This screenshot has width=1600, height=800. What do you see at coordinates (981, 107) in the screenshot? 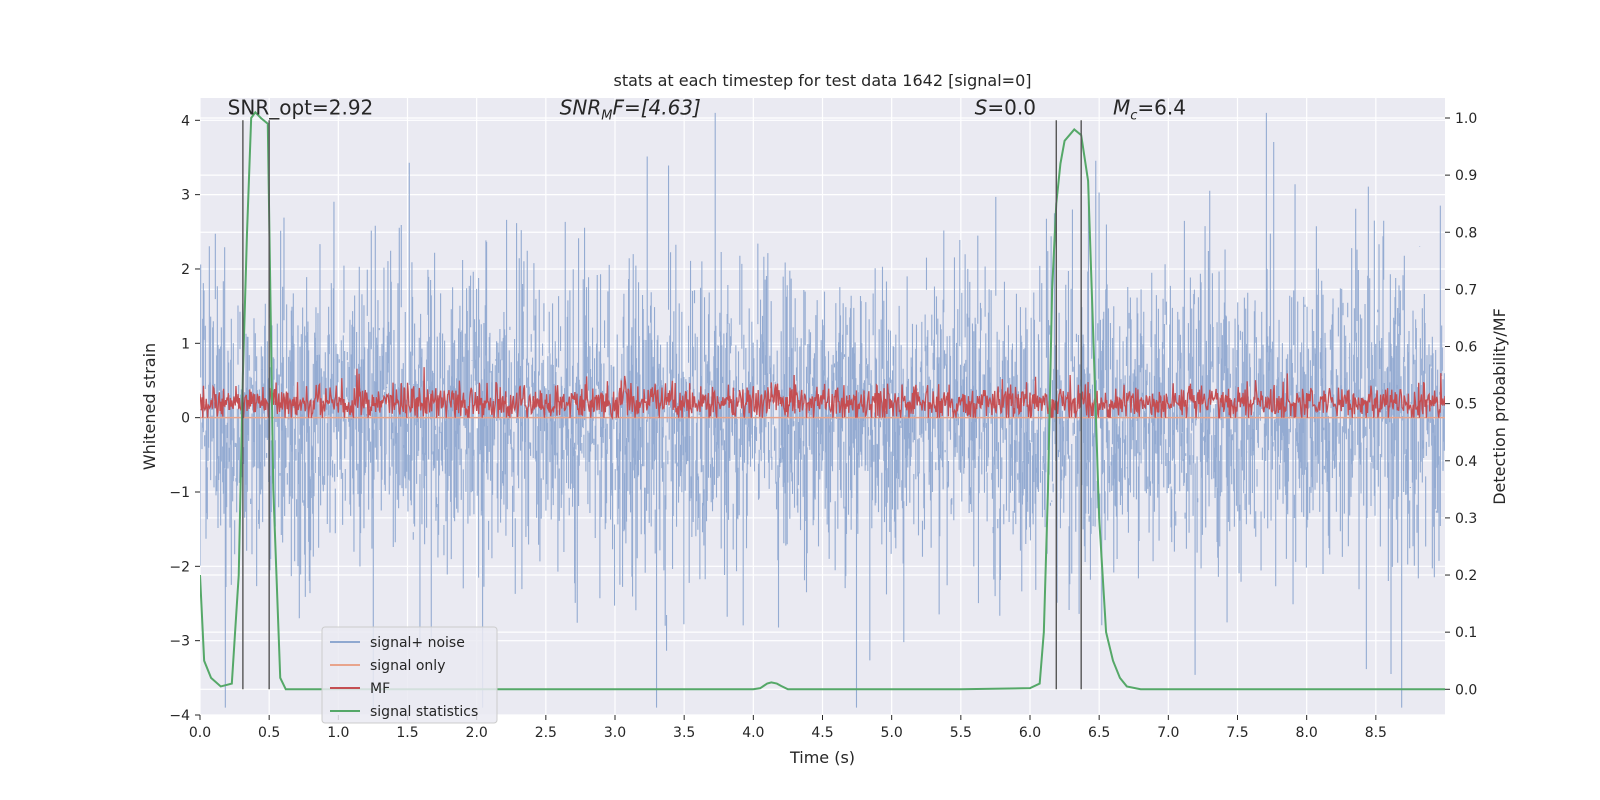
I see `annotation-s-main: S` at bounding box center [981, 107].